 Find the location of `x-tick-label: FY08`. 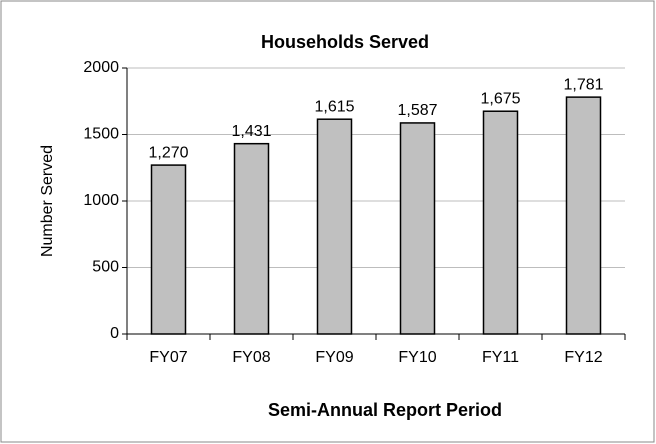

x-tick-label: FY08 is located at coordinates (251, 357).